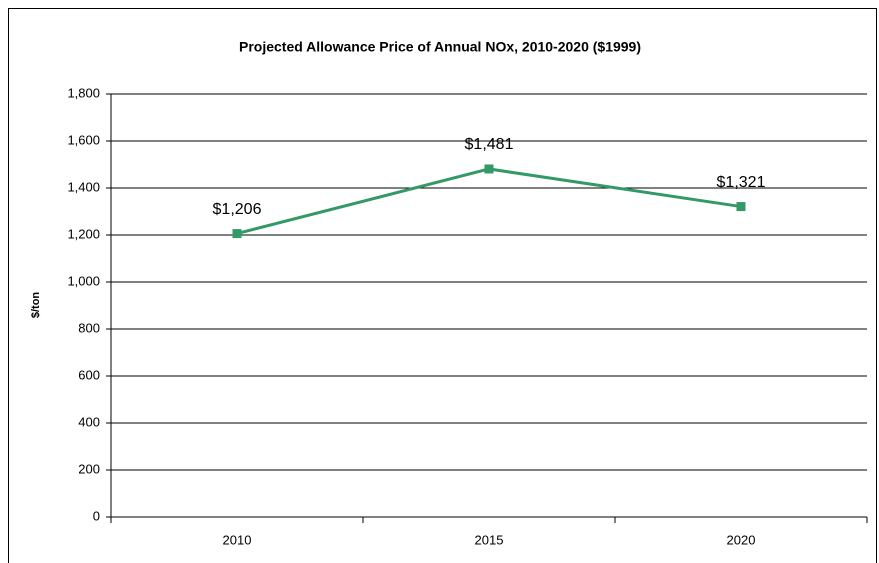 The width and height of the screenshot is (879, 563). What do you see at coordinates (83, 186) in the screenshot?
I see `y-tick-label: 1,400` at bounding box center [83, 186].